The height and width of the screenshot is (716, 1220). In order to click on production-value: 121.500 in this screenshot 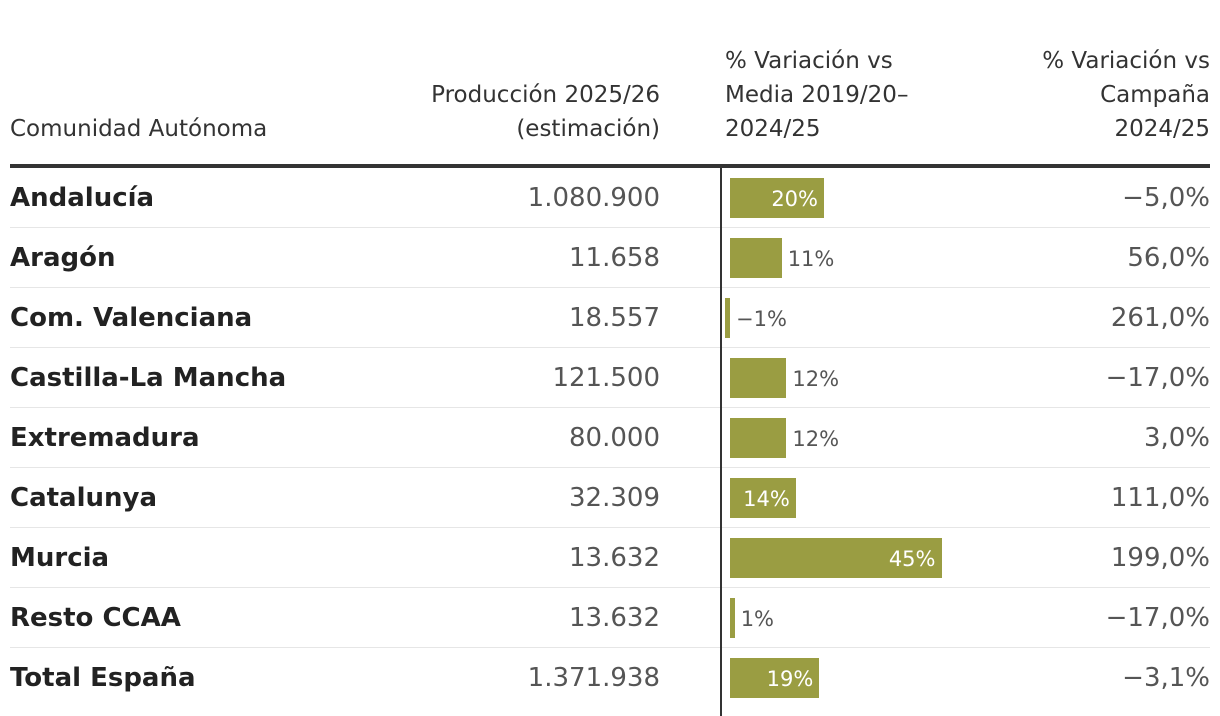, I will do `click(606, 378)`.